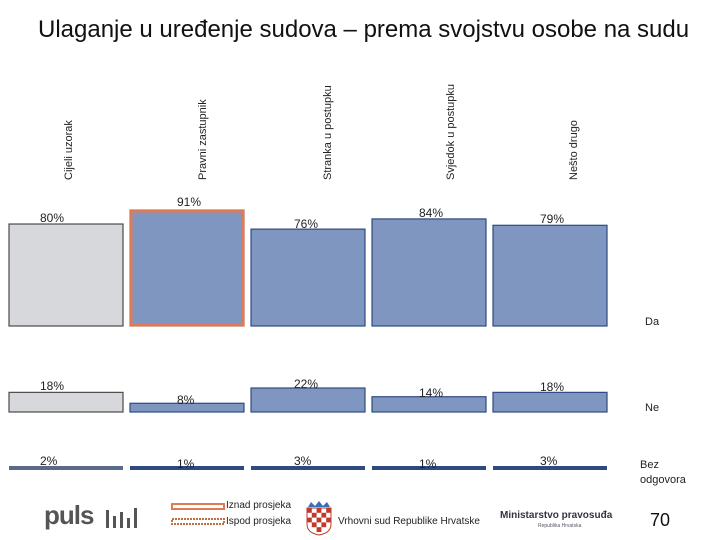 The height and width of the screenshot is (540, 720). I want to click on category-label-3: Svjedok u postupku, so click(451, 132).